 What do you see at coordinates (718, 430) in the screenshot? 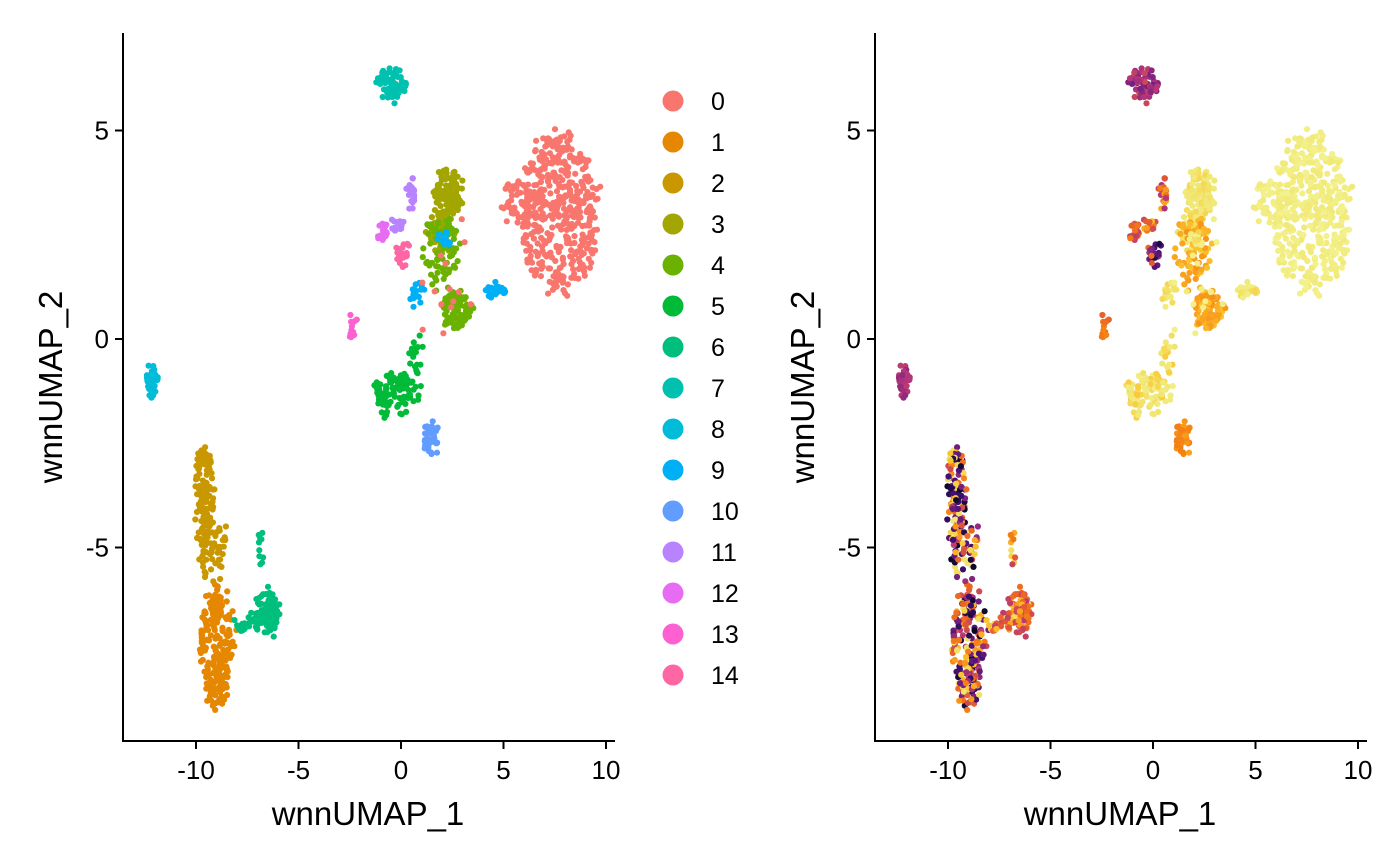
I see `legend-label: 8` at bounding box center [718, 430].